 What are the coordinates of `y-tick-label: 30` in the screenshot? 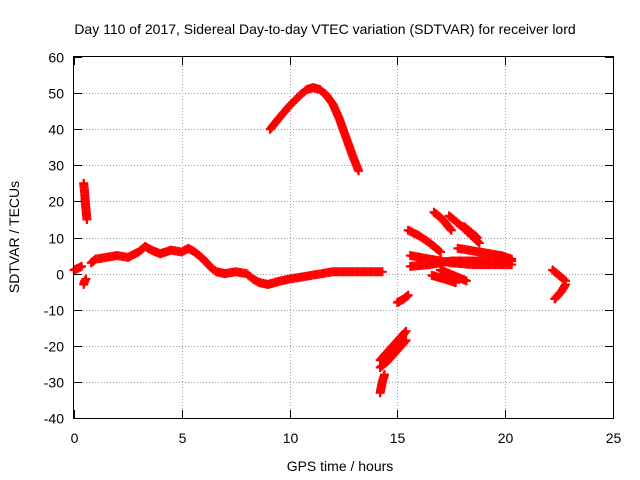 It's located at (56, 166).